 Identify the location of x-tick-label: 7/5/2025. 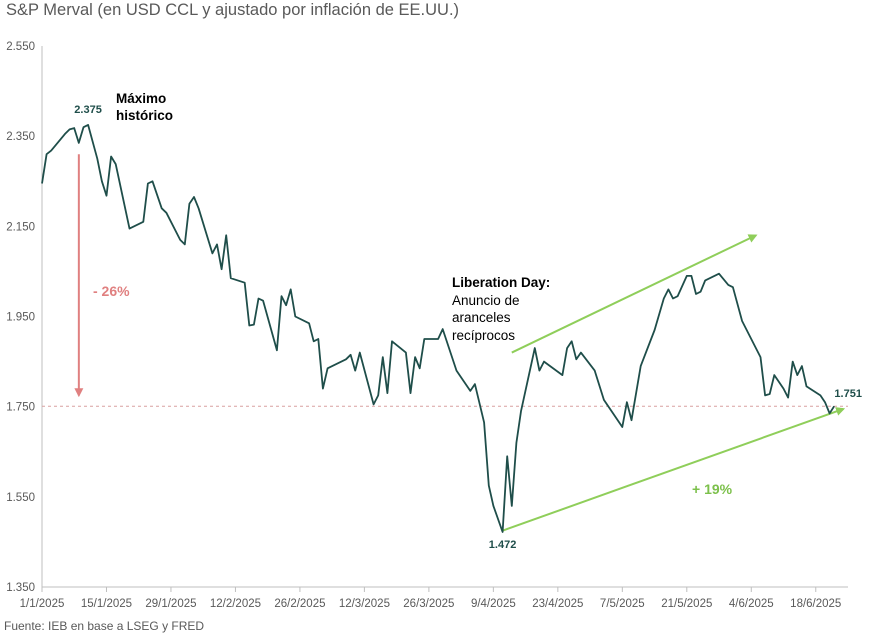
(622, 604).